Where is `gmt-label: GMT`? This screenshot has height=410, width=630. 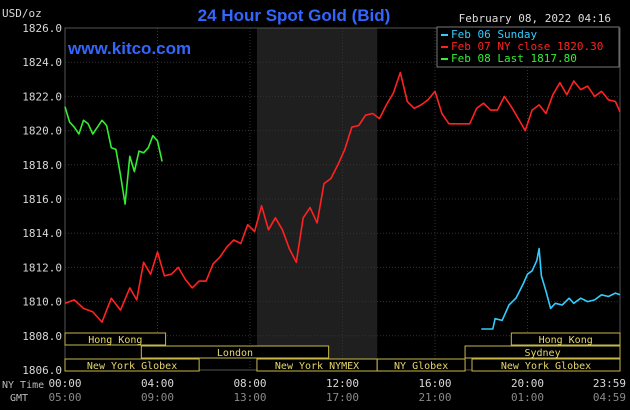
gmt-label: GMT is located at coordinates (19, 398).